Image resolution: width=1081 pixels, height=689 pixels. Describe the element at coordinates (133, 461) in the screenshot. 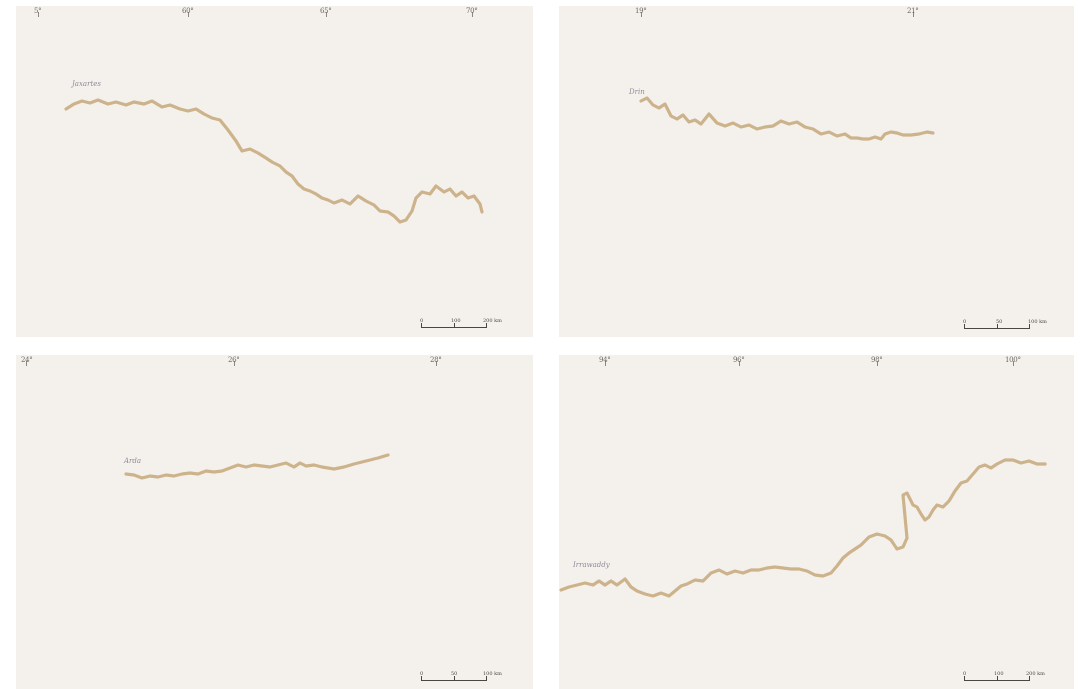

I see `river-name-label: Arda` at that location.